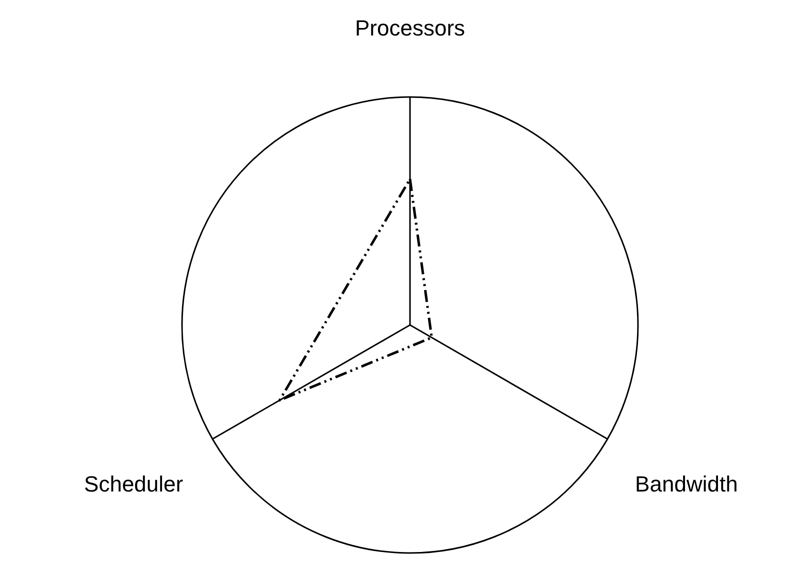 Image resolution: width=809 pixels, height=572 pixels. I want to click on spoke-label: Scheduler, so click(134, 484).